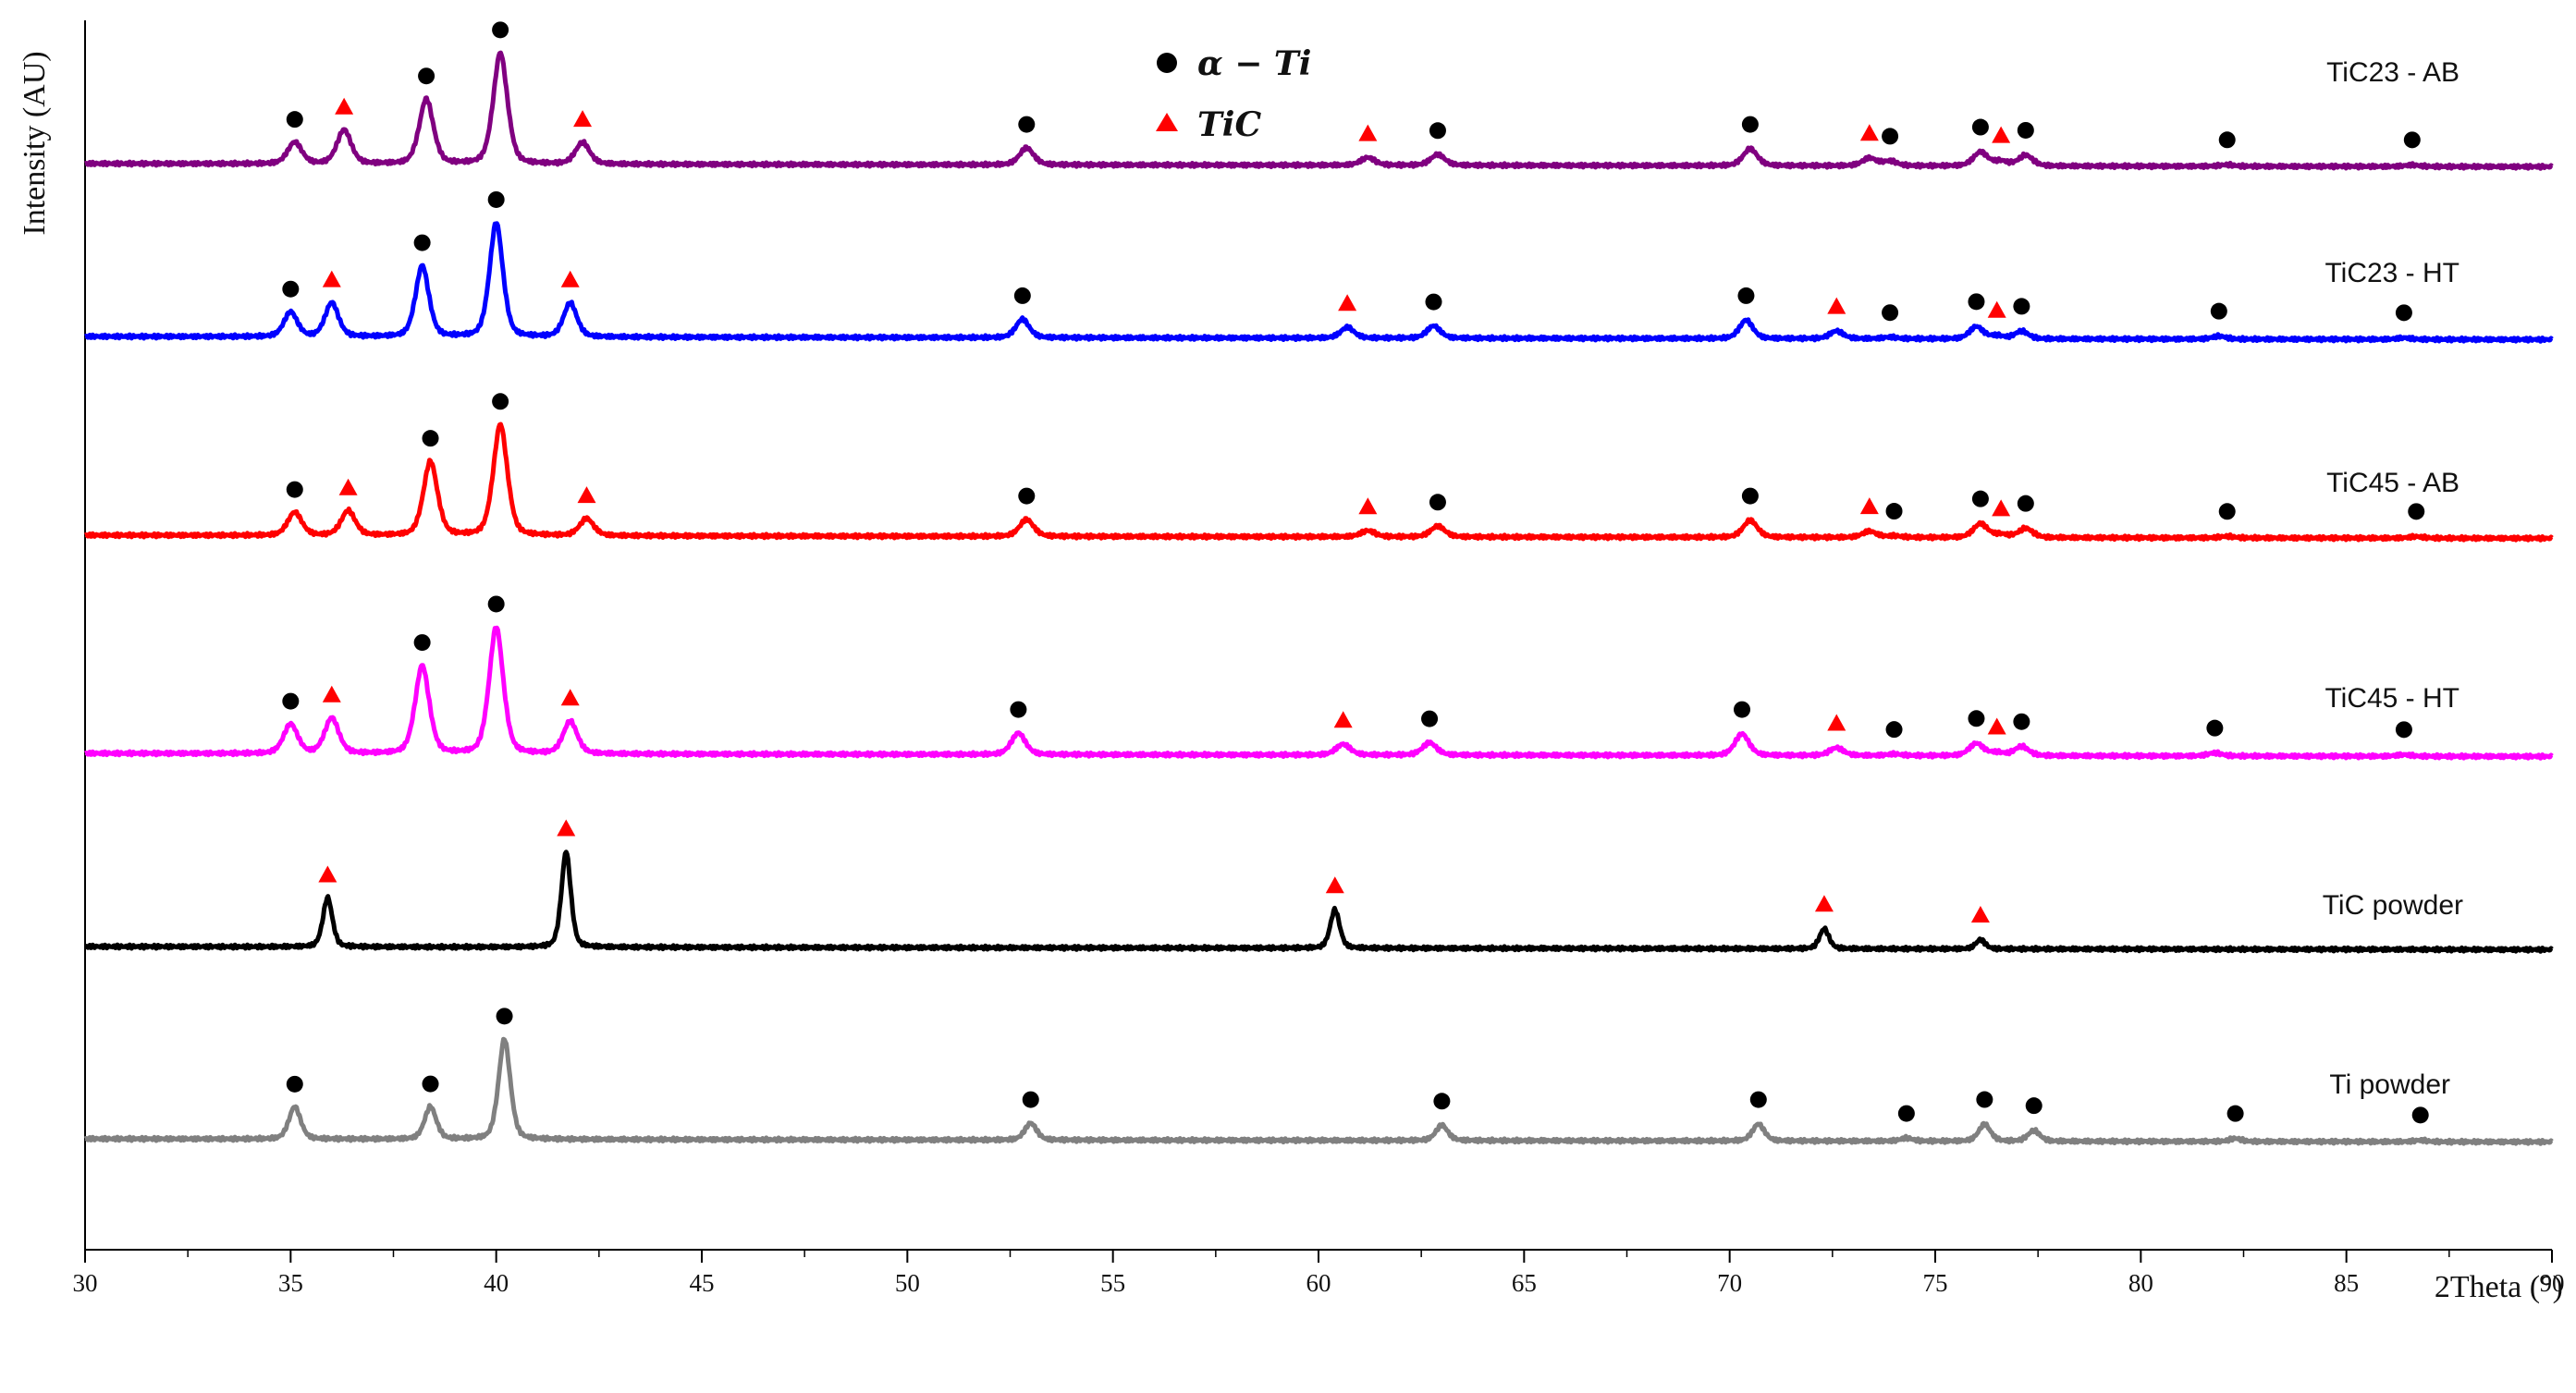  Describe the element at coordinates (2392, 273) in the screenshot. I see `series-label: TiC23 - HT` at that location.